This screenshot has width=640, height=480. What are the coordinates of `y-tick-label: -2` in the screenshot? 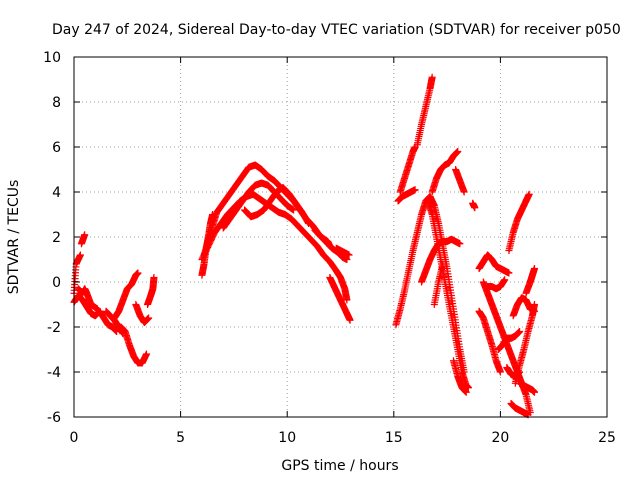 It's located at (54, 328).